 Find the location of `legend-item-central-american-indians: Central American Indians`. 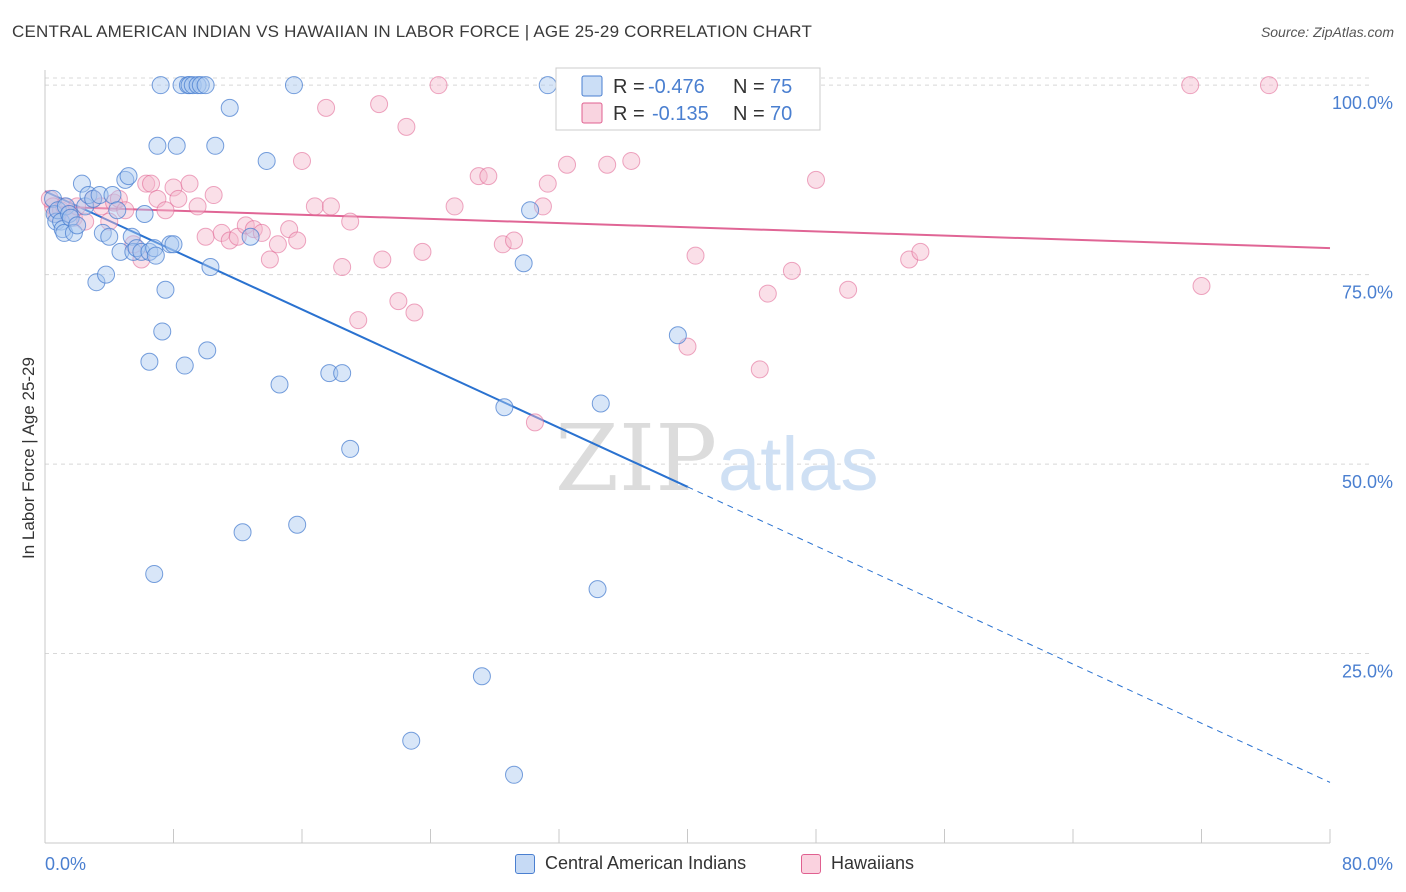

legend-item-central-american-indians: Central American Indians is located at coordinates (630, 863).